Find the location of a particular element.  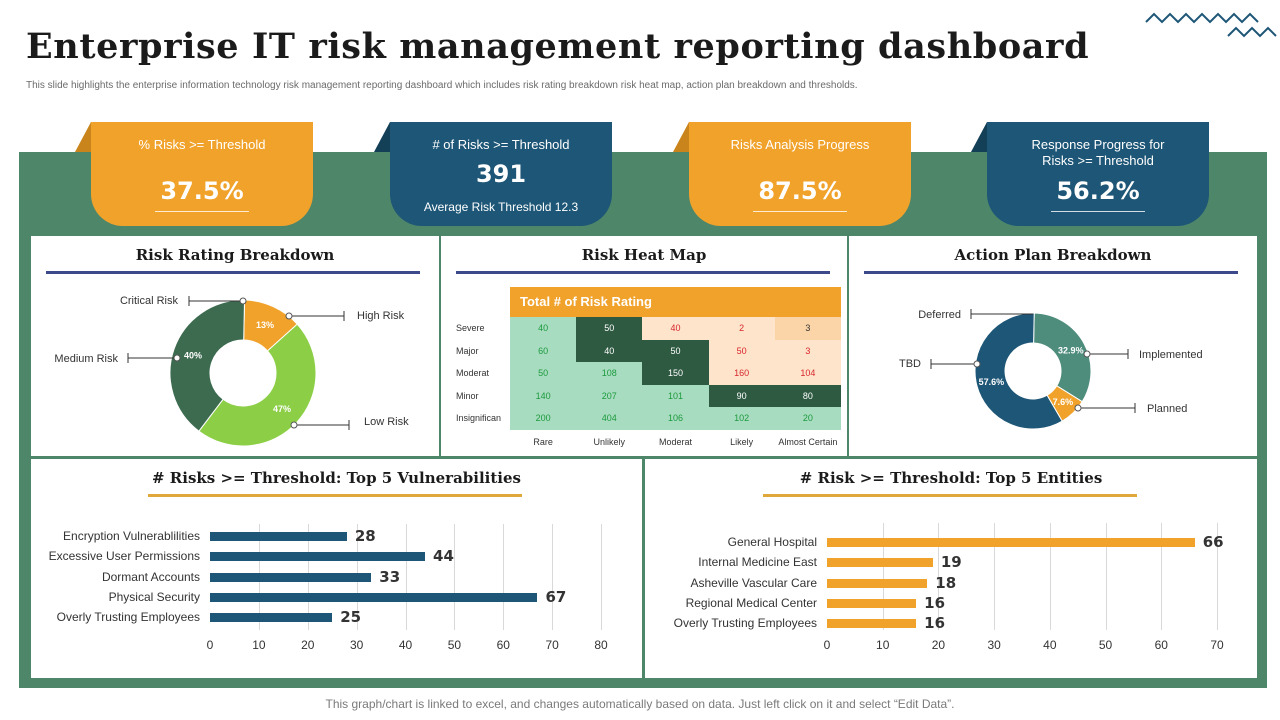

heat-map-row-label: Minor is located at coordinates (467, 395).